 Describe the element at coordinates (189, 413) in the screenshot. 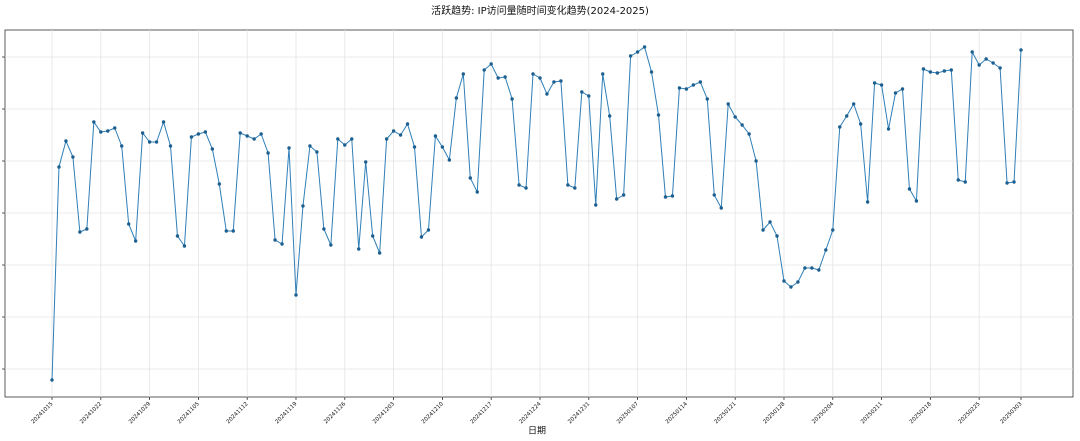

I see `x-tick-label: 20241105` at that location.